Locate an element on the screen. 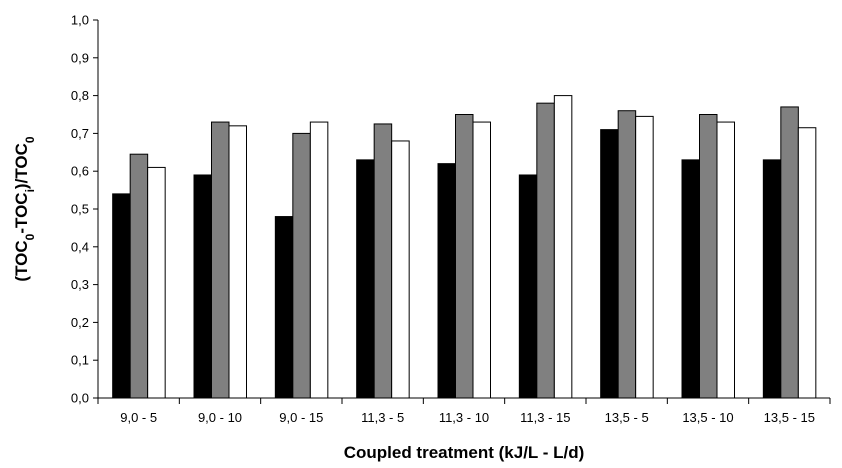  y-tick-label: 0,6 is located at coordinates (80, 171).